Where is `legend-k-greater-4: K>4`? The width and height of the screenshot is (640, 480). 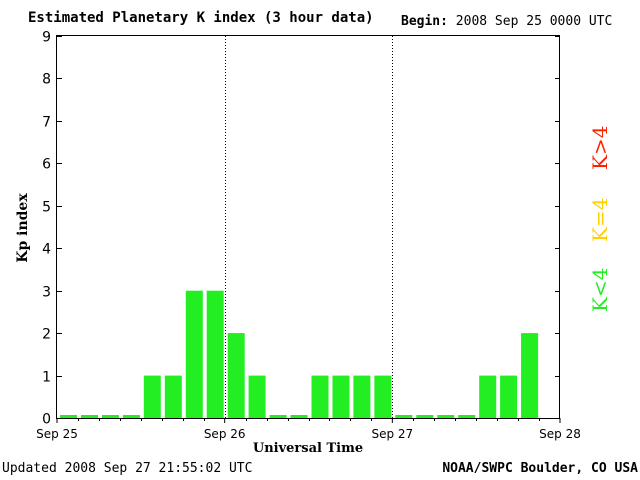 legend-k-greater-4: K>4 is located at coordinates (600, 147).